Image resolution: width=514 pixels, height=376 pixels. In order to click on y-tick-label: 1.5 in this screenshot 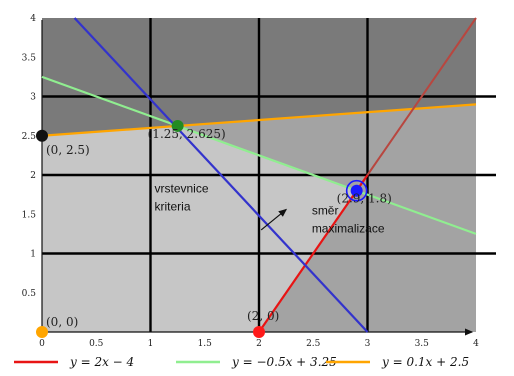, I will do `click(29, 215)`.